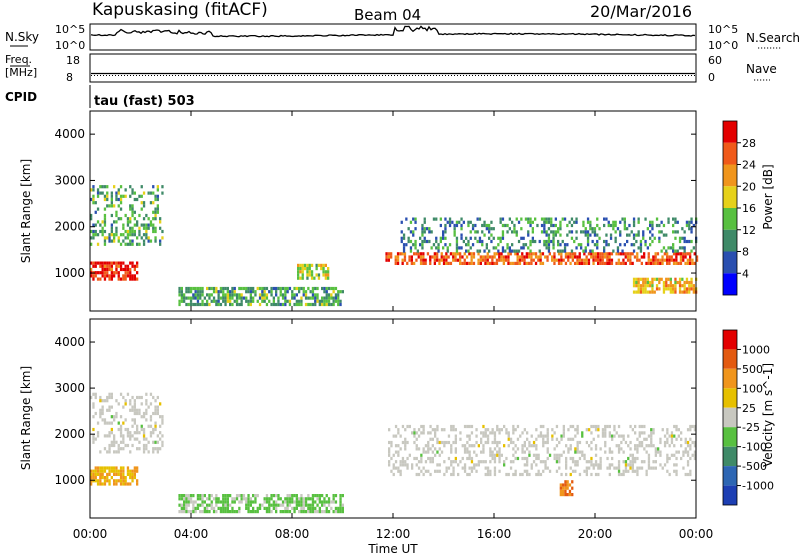  Describe the element at coordinates (768, 415) in the screenshot. I see `velocity-colorbar-label: Velocity [m s^-1]` at that location.